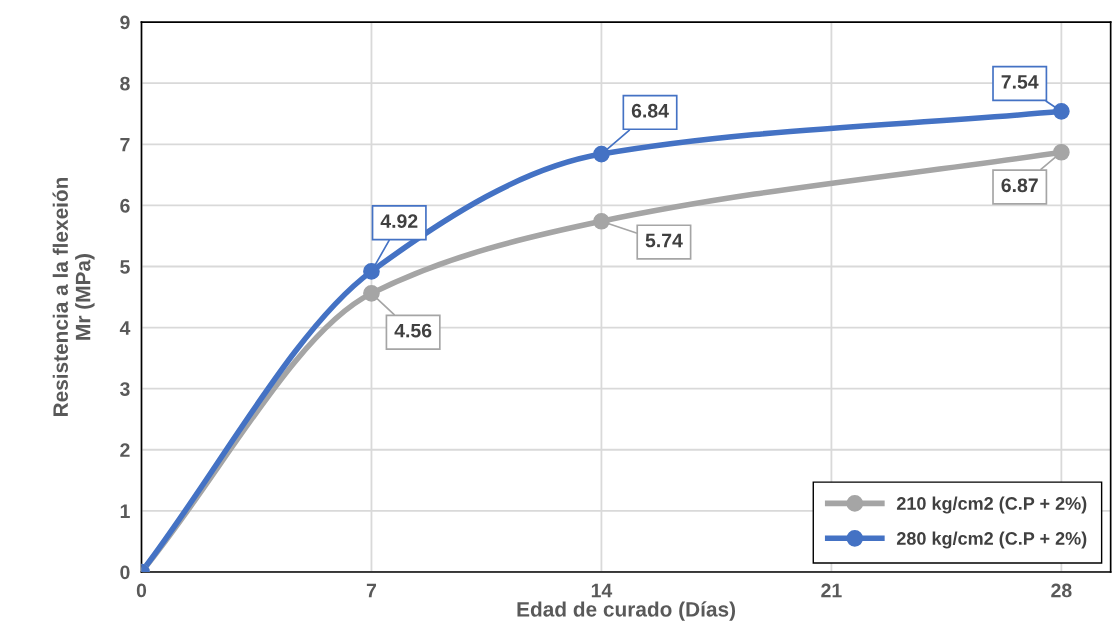  Describe the element at coordinates (141, 590) in the screenshot. I see `x-tick-label: 0` at that location.